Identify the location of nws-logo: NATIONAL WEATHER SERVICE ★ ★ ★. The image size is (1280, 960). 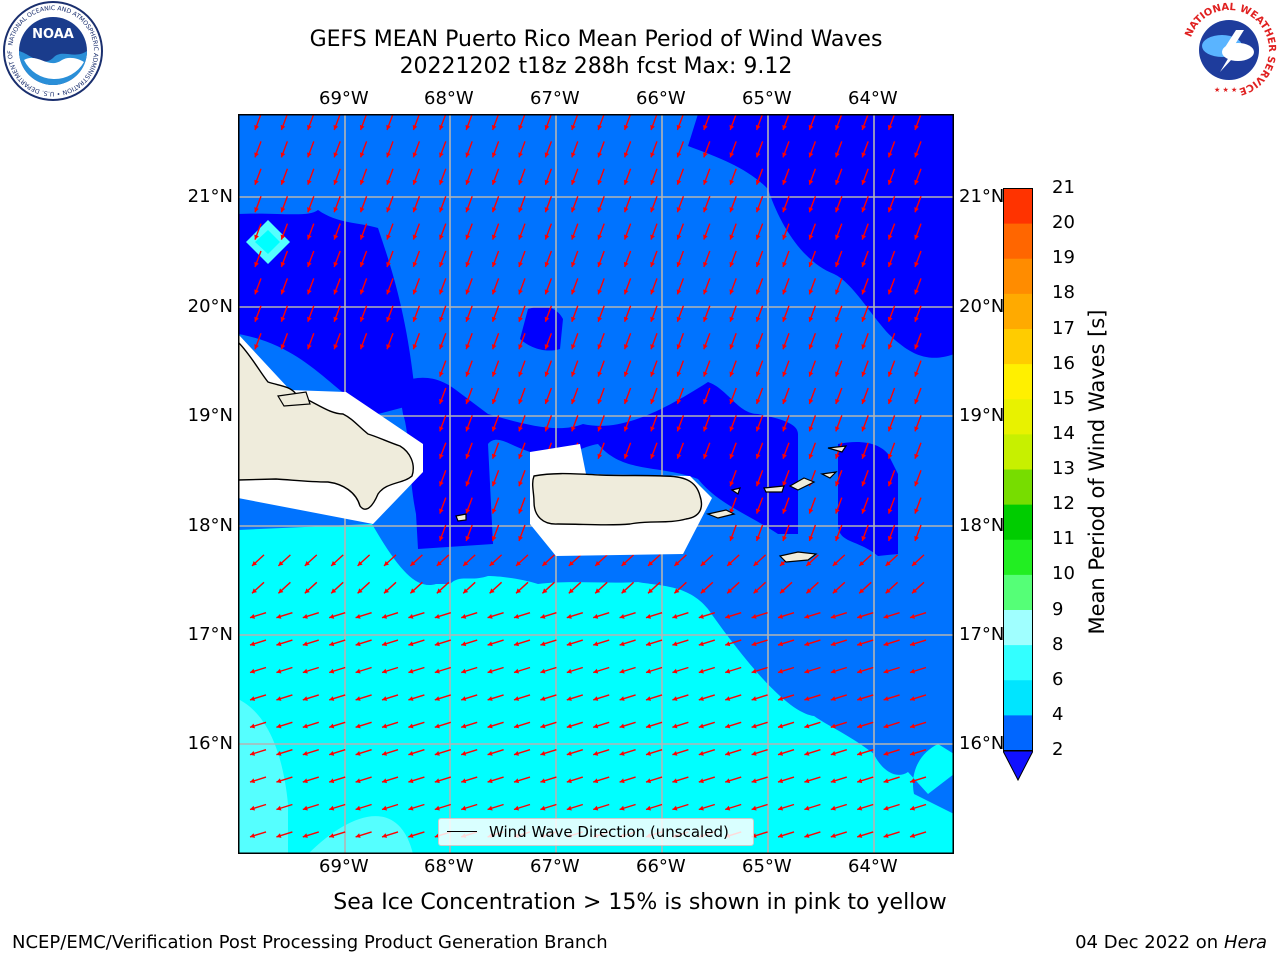
(1229, 50).